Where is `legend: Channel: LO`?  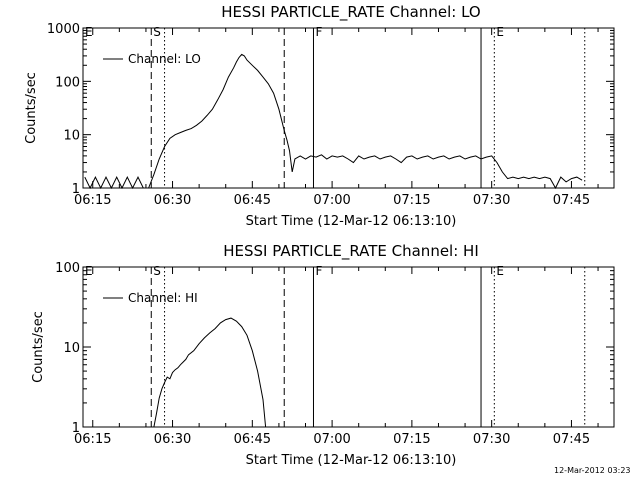 legend: Channel: LO is located at coordinates (152, 59).